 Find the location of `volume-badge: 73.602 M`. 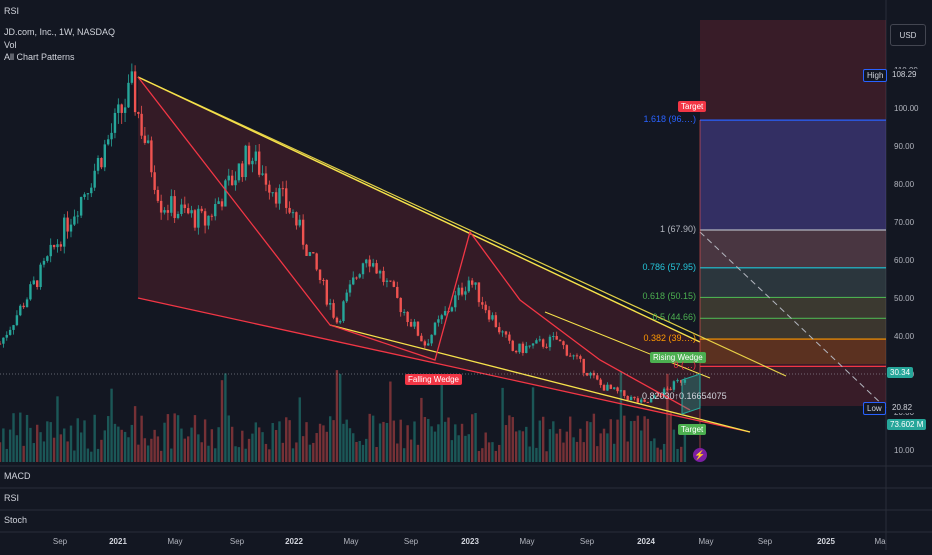

volume-badge: 73.602 M is located at coordinates (907, 424).